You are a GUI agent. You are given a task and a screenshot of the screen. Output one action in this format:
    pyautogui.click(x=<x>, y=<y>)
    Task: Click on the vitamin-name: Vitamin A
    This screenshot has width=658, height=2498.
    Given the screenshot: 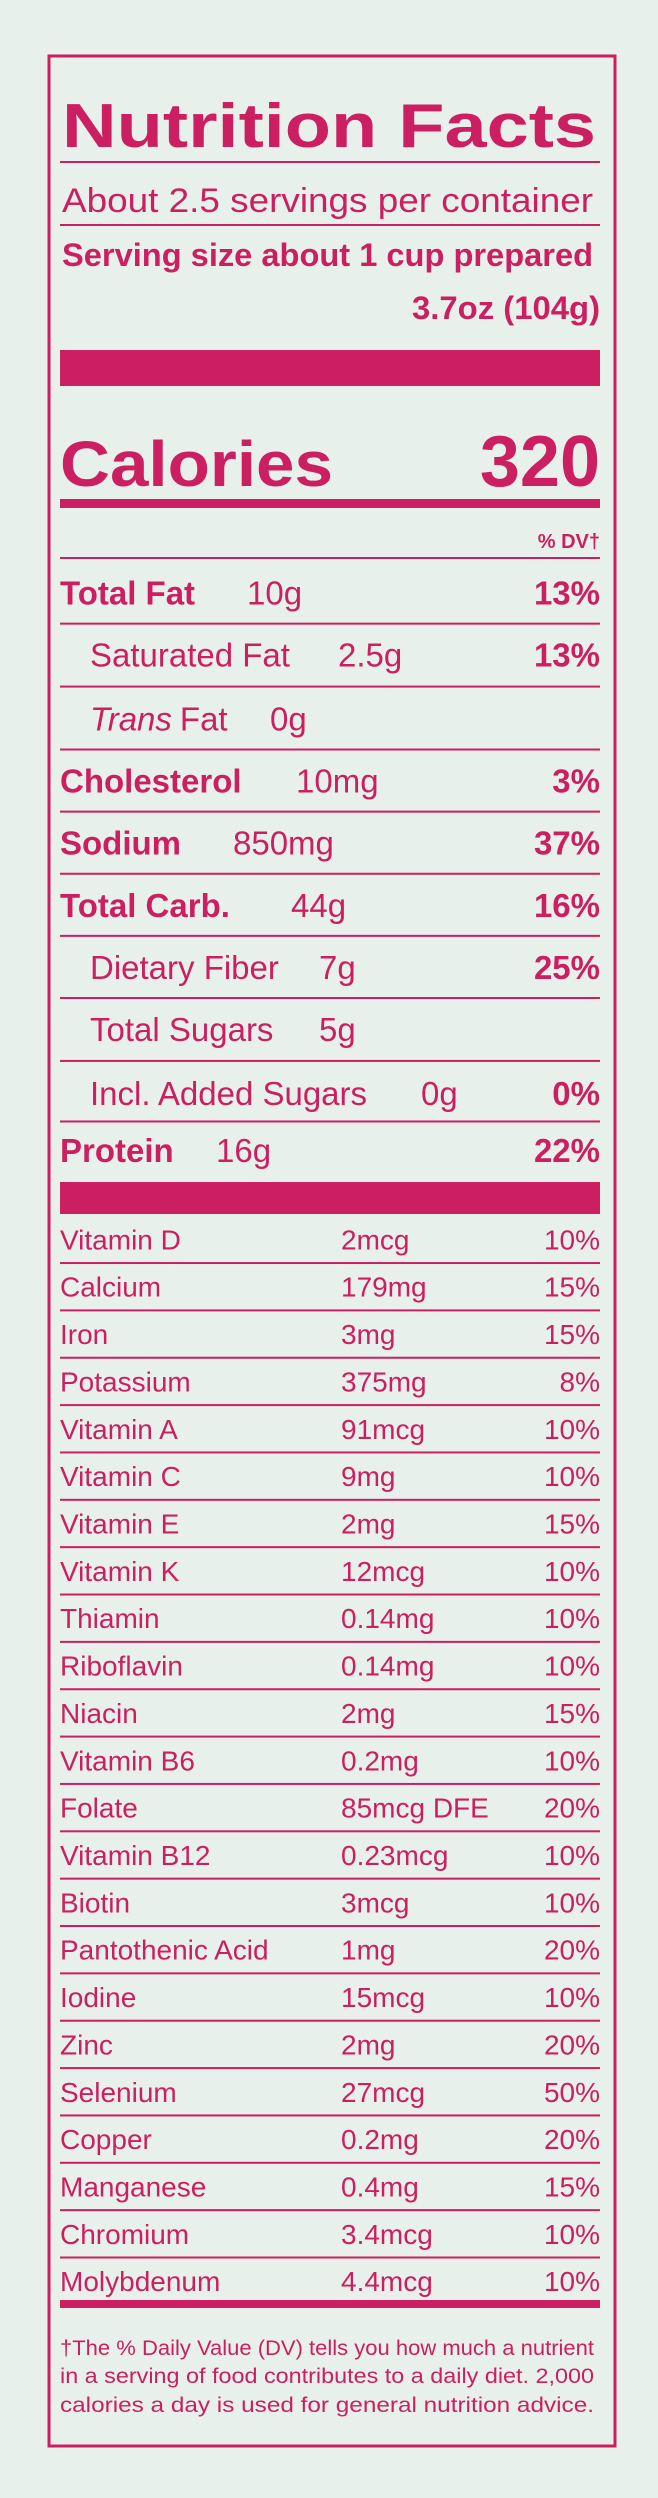 What is the action you would take?
    pyautogui.click(x=119, y=1429)
    